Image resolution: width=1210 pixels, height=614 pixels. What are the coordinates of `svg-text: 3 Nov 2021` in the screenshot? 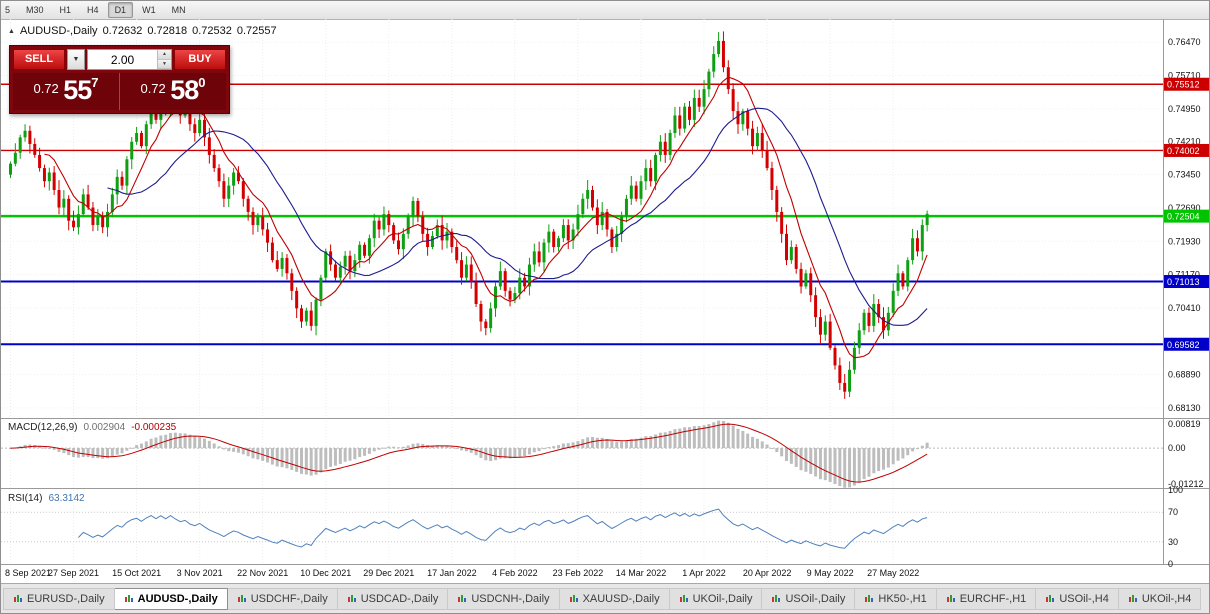 It's located at (200, 573).